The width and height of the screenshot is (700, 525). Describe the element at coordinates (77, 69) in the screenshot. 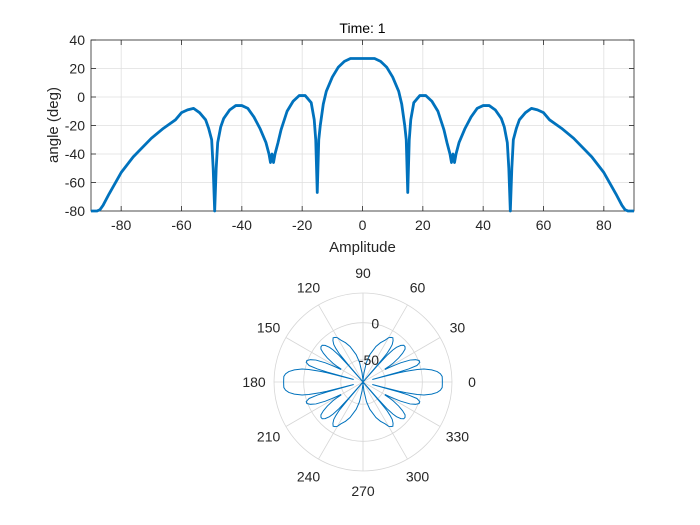

I see `y-tick-label: 20` at that location.